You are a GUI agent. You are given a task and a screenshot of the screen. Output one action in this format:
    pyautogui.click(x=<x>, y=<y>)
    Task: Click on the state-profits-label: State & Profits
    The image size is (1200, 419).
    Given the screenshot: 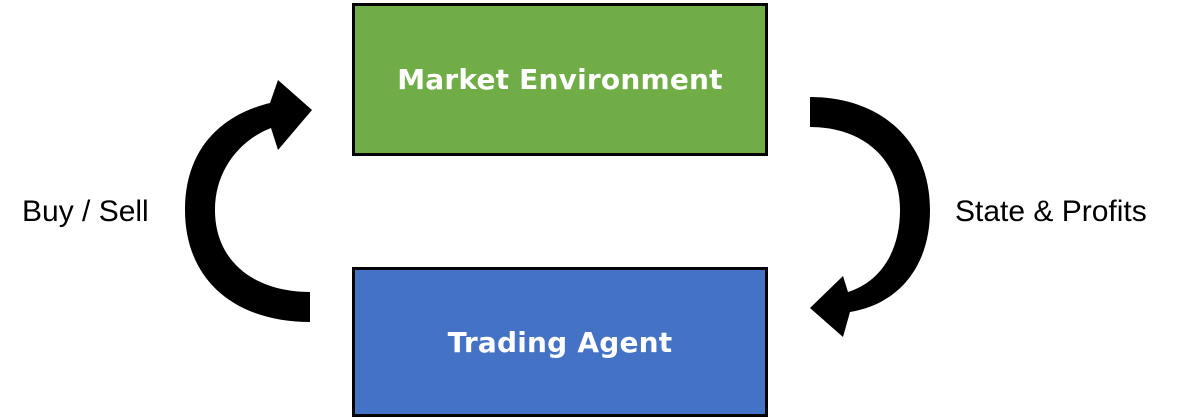 What is the action you would take?
    pyautogui.click(x=1051, y=211)
    